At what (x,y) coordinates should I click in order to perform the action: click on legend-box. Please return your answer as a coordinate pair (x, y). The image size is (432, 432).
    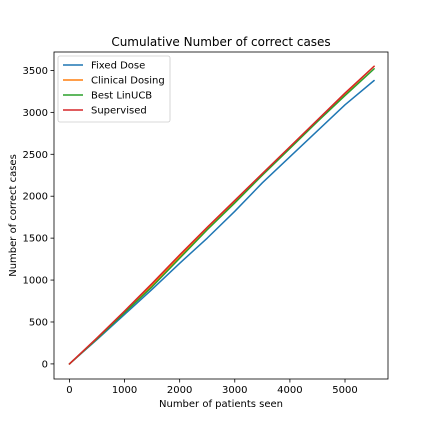
    Looking at the image, I should click on (114, 89).